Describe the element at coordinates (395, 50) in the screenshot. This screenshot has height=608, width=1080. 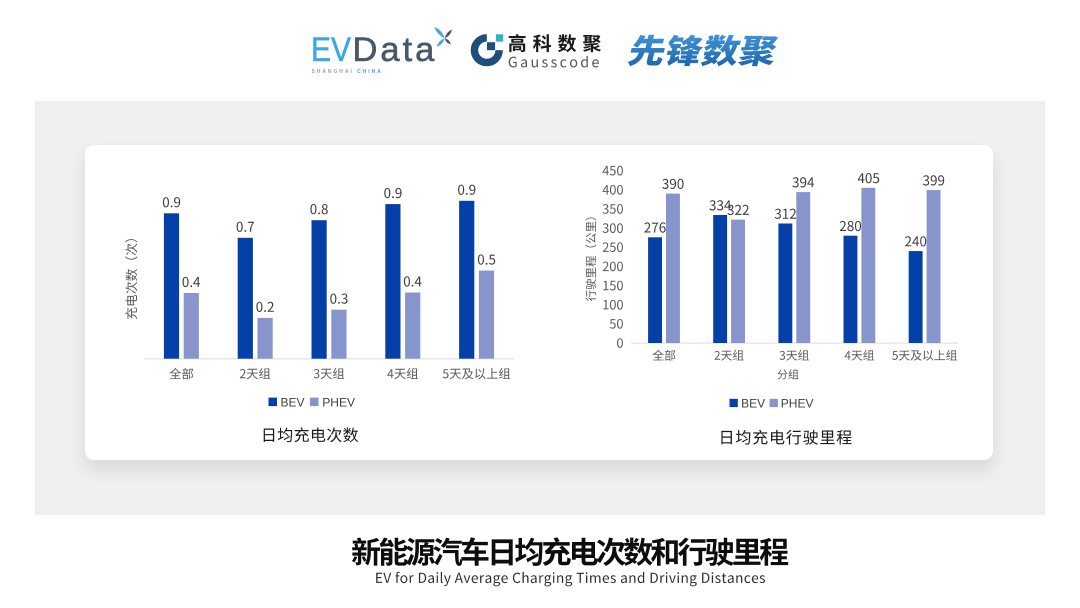
I see `svg-text: Data` at that location.